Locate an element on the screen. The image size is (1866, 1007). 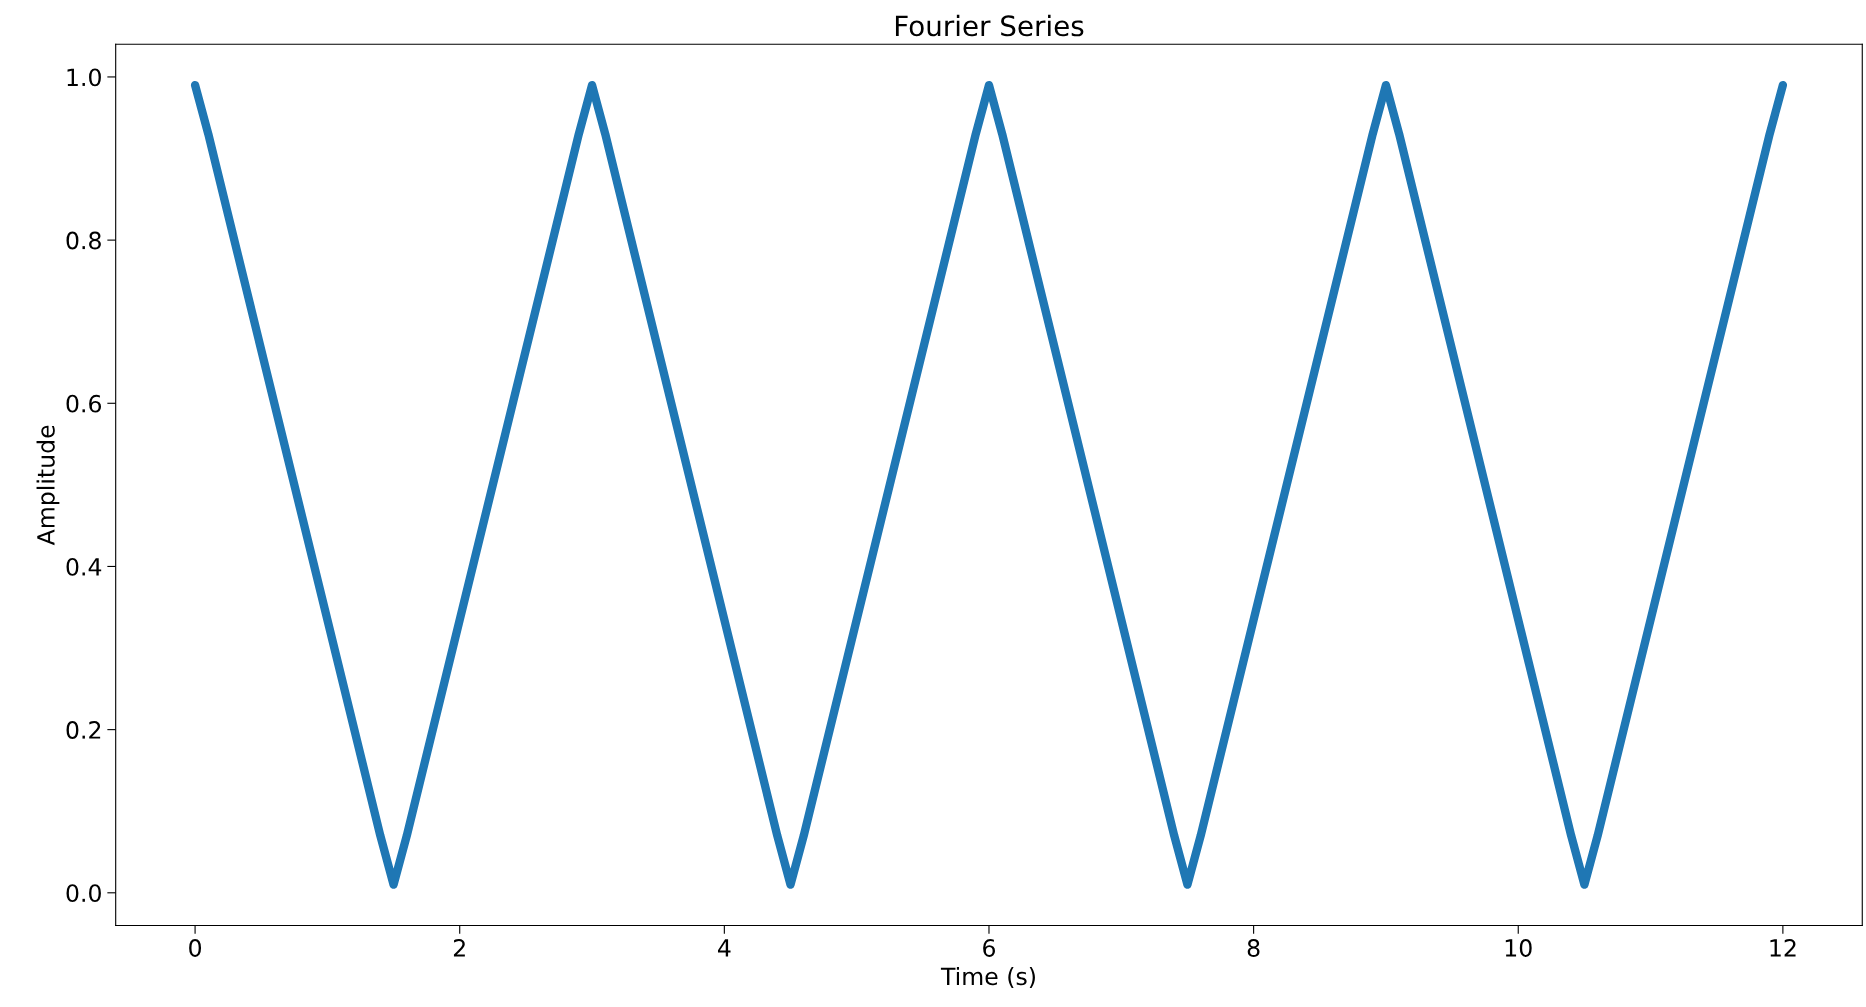
x-tick-label: 4 is located at coordinates (724, 948).